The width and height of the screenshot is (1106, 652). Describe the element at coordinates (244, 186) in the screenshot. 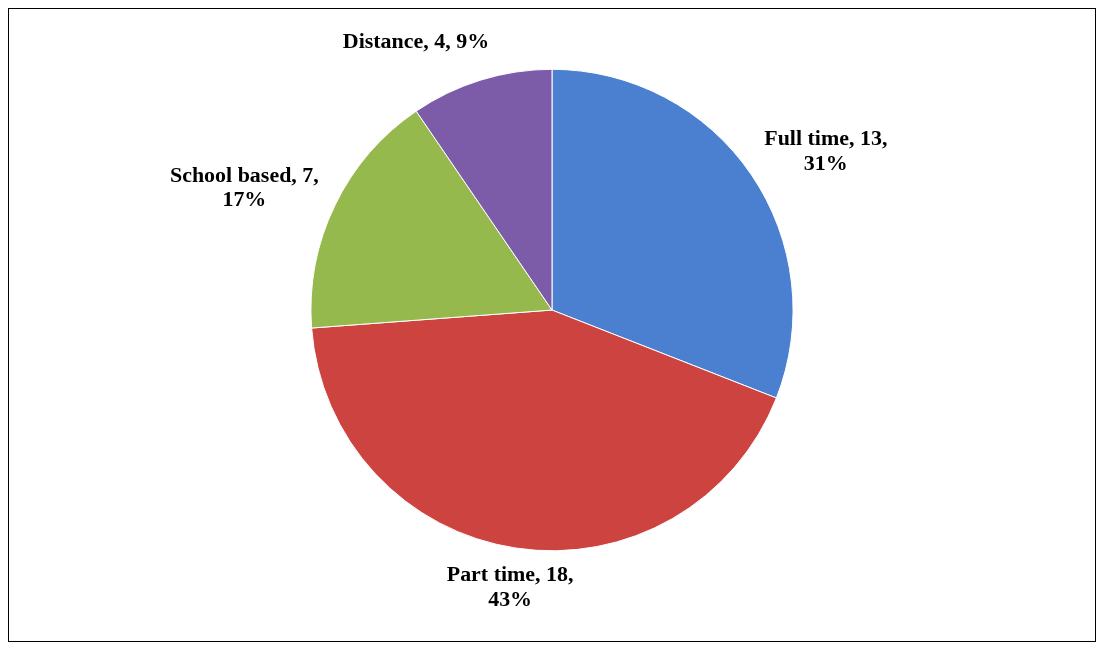

I see `slice-label: School based, 7, 17%` at that location.